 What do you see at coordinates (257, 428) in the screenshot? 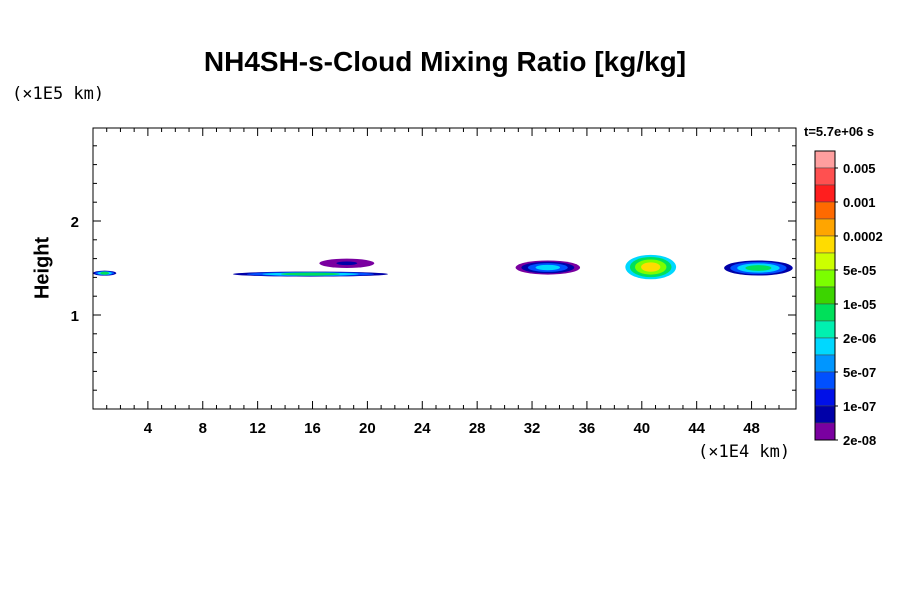
I see `x-tick-label: 12` at bounding box center [257, 428].